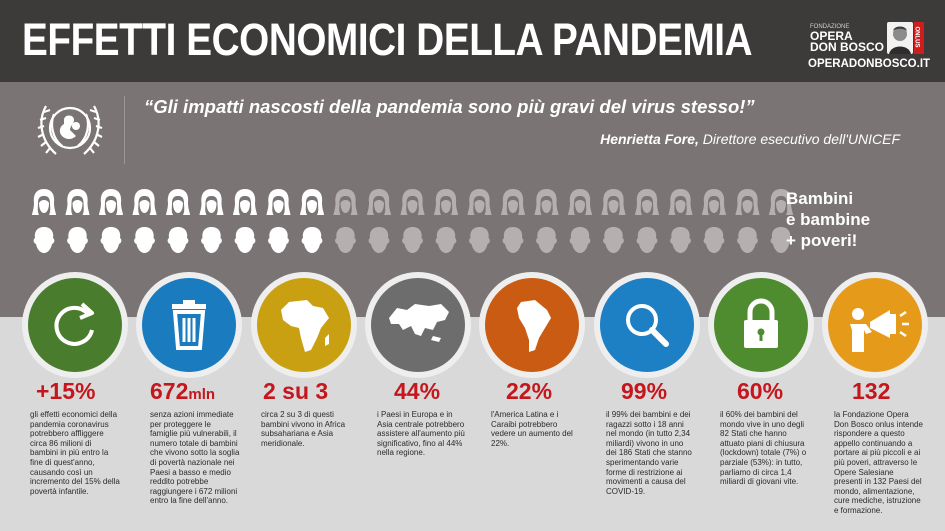 The image size is (945, 531). I want to click on website-link: OPERADONBOSCO.IT, so click(869, 64).